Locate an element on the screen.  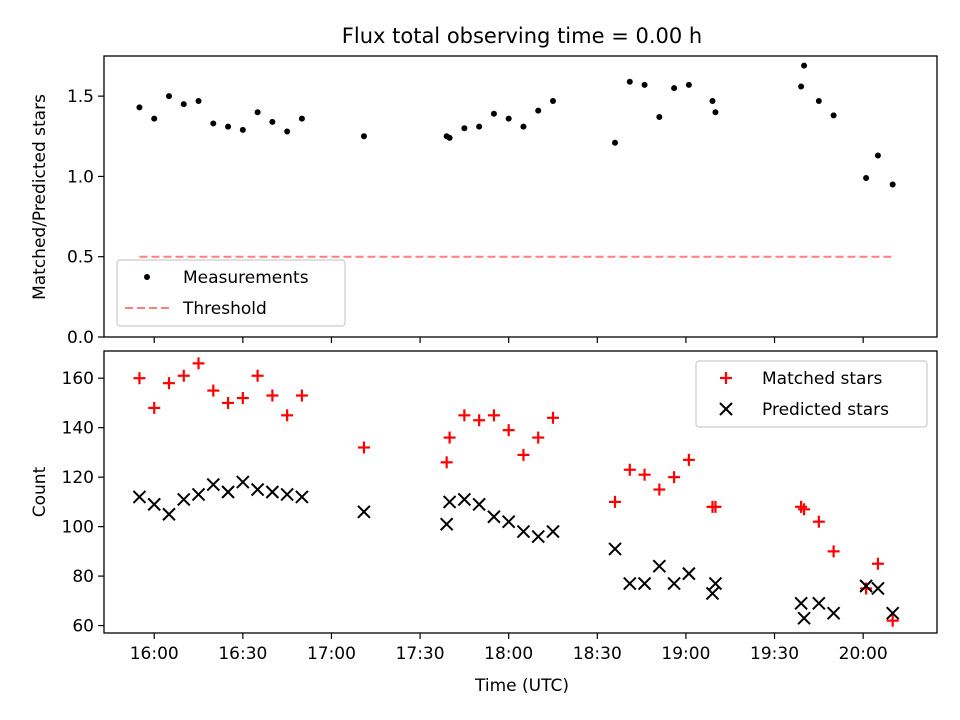
y-tick-label: 1.0 is located at coordinates (80, 177).